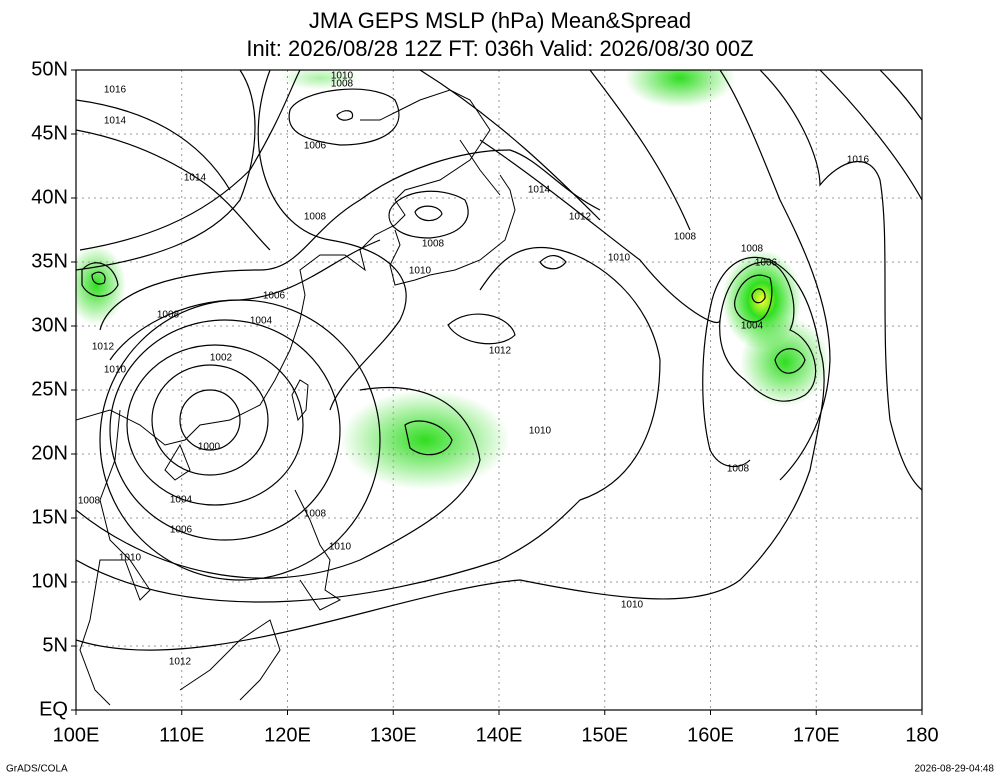  Describe the element at coordinates (49, 453) in the screenshot. I see `lat-label: 20N` at that location.